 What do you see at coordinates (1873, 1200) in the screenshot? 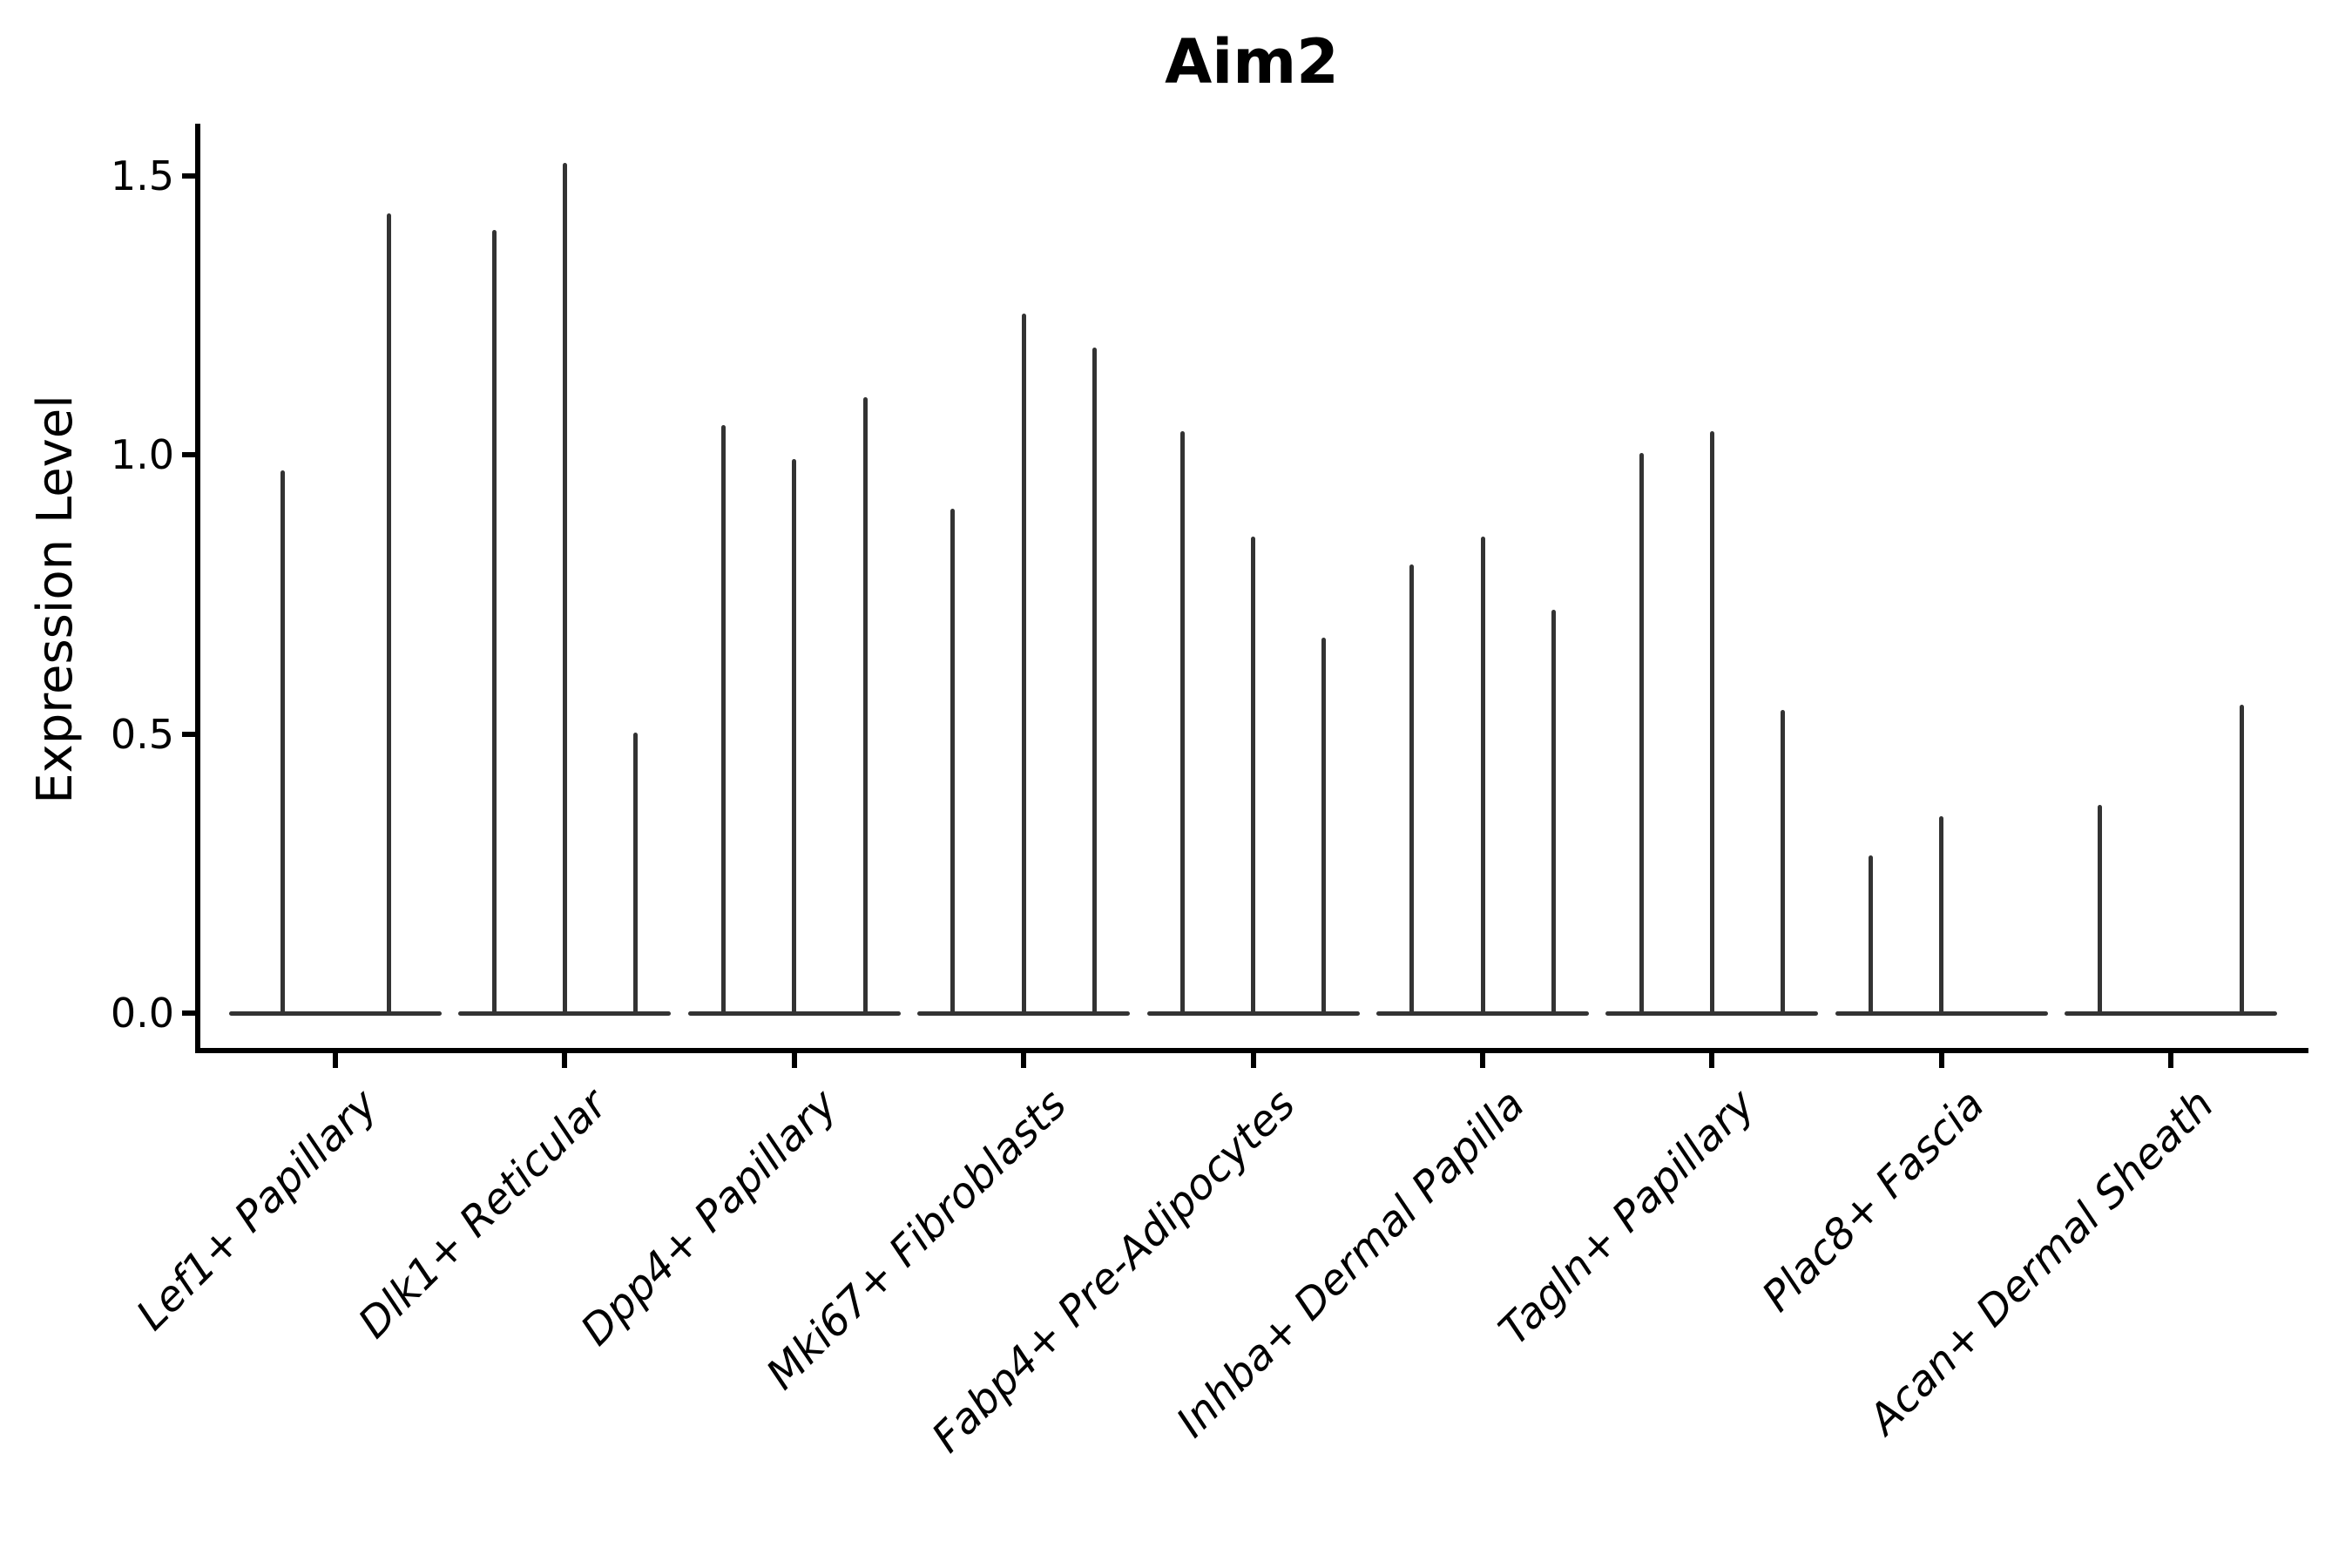
I see `x-tick-label: Plac8+ Fascia` at bounding box center [1873, 1200].